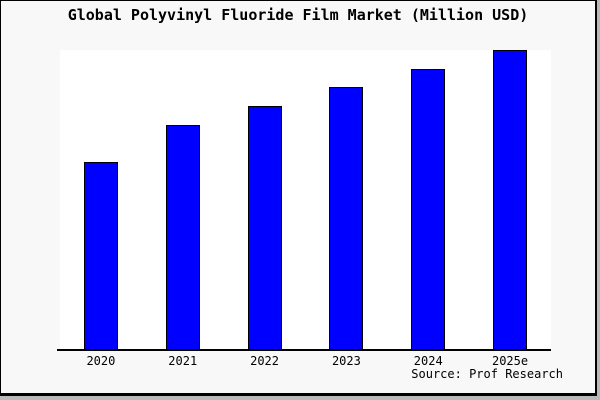 The image size is (600, 400). I want to click on x-tick-row: 2020 2021 2022 2023 2024 2025e, so click(305, 361).